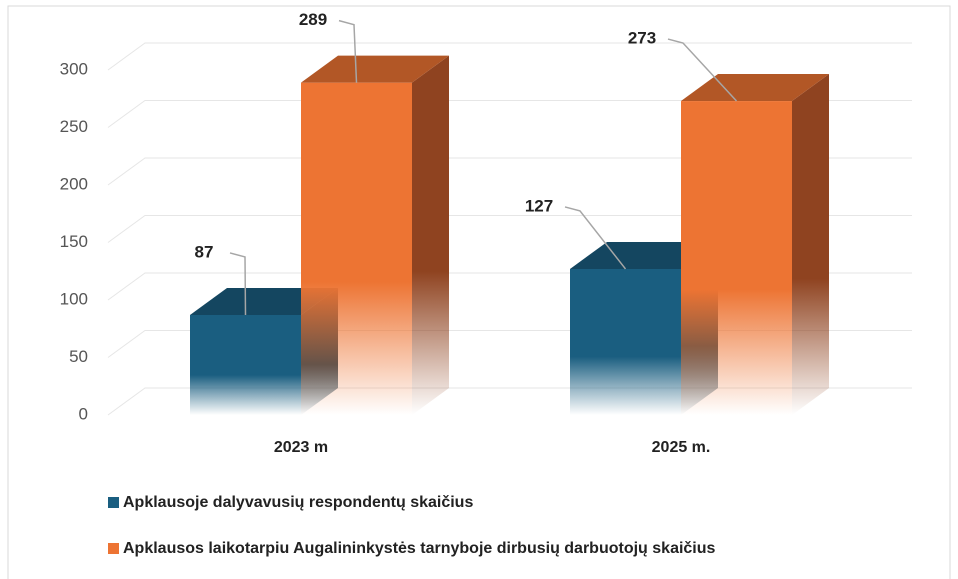 The height and width of the screenshot is (579, 958). I want to click on value-label: 289, so click(313, 19).